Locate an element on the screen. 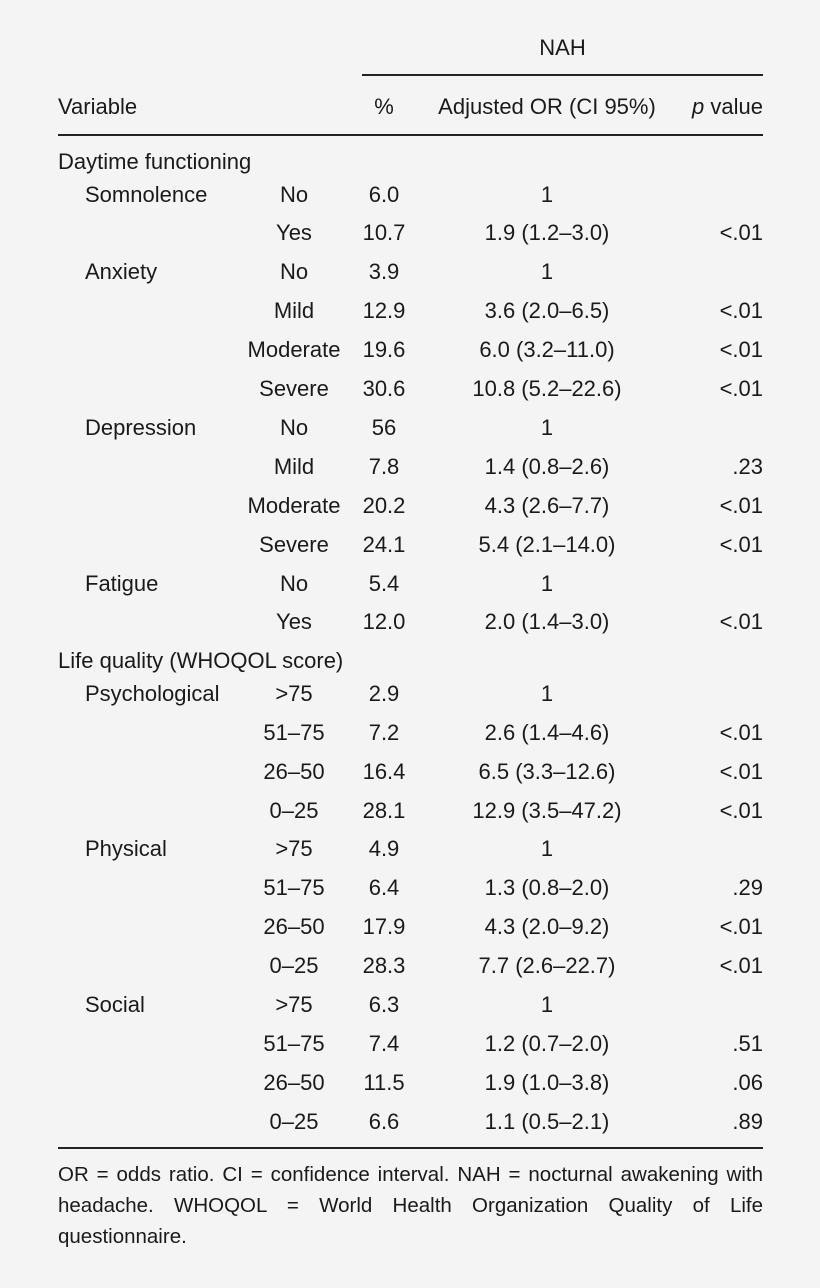 The image size is (820, 1288). adjusted-or-cell: 1.3 (0.8–2.0) is located at coordinates (547, 888).